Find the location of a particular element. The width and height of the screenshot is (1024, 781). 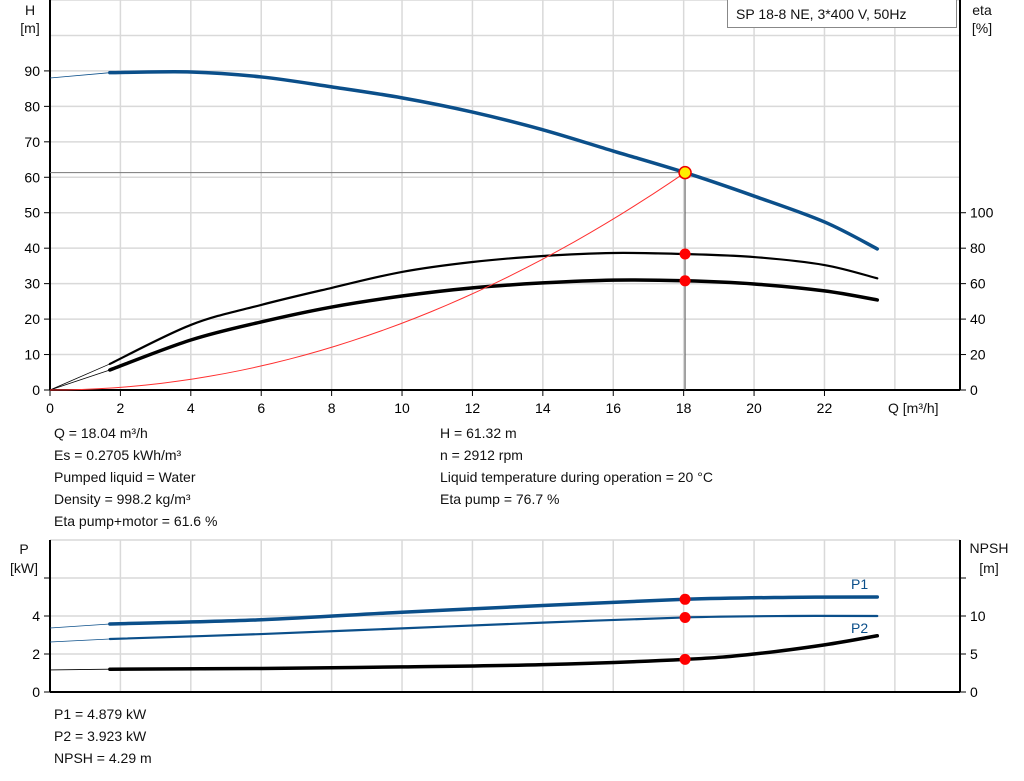

eta-total-duty-marker is located at coordinates (685, 281).